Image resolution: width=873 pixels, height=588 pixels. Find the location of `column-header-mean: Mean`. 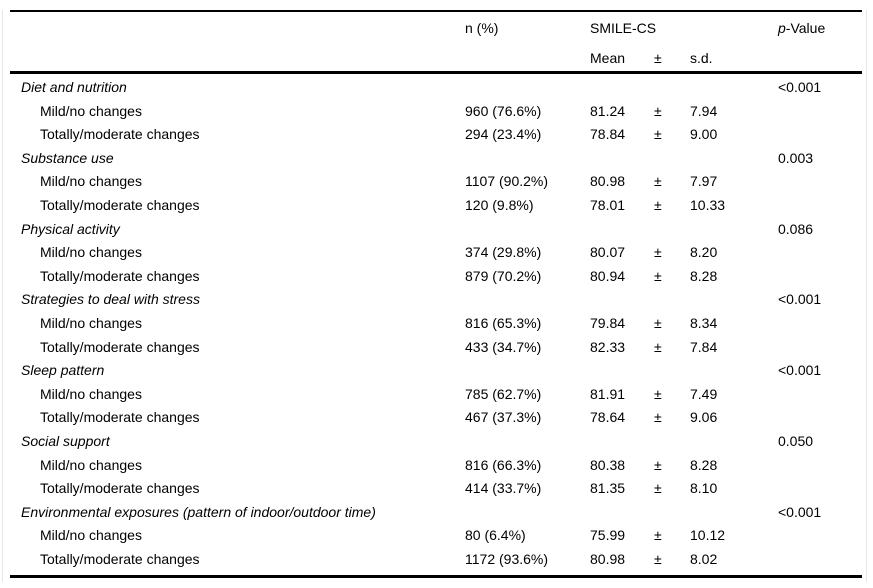

column-header-mean: Mean is located at coordinates (608, 58).